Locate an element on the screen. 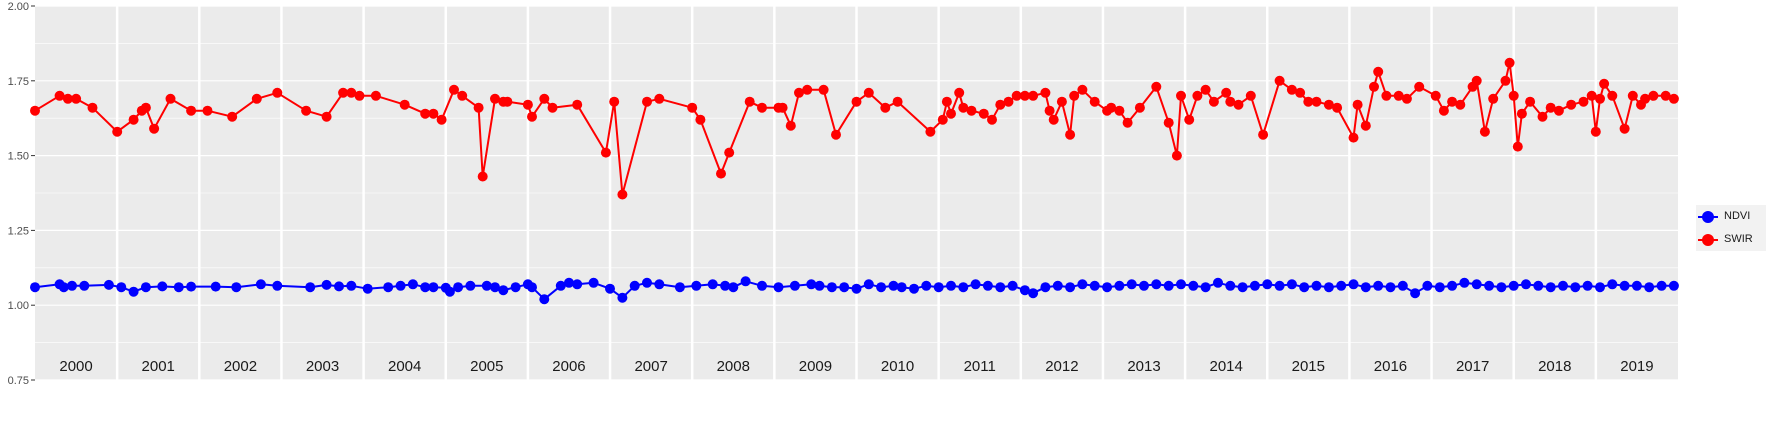 This screenshot has height=442, width=1773. legend: NDVI SWIR is located at coordinates (1731, 228).